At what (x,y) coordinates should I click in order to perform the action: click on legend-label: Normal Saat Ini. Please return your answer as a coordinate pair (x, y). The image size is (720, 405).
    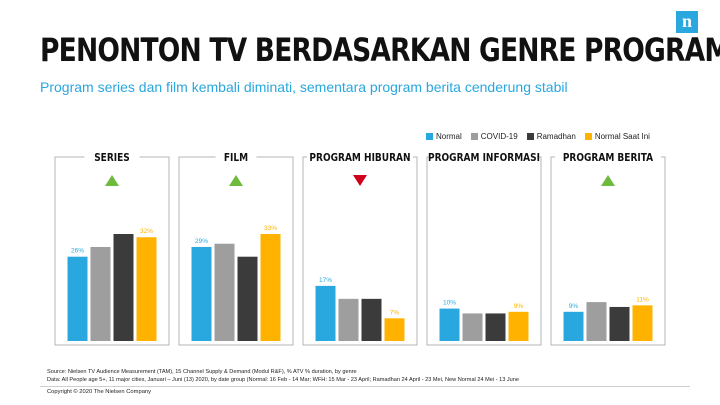
    Looking at the image, I should click on (622, 136).